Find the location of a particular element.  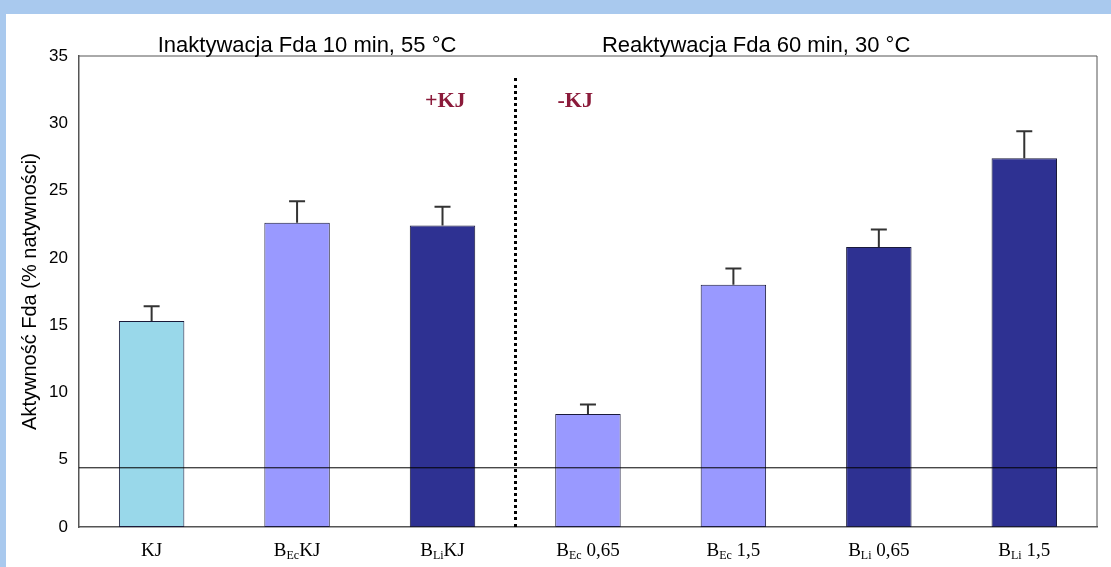

y-tick-label: 20 is located at coordinates (58, 257).